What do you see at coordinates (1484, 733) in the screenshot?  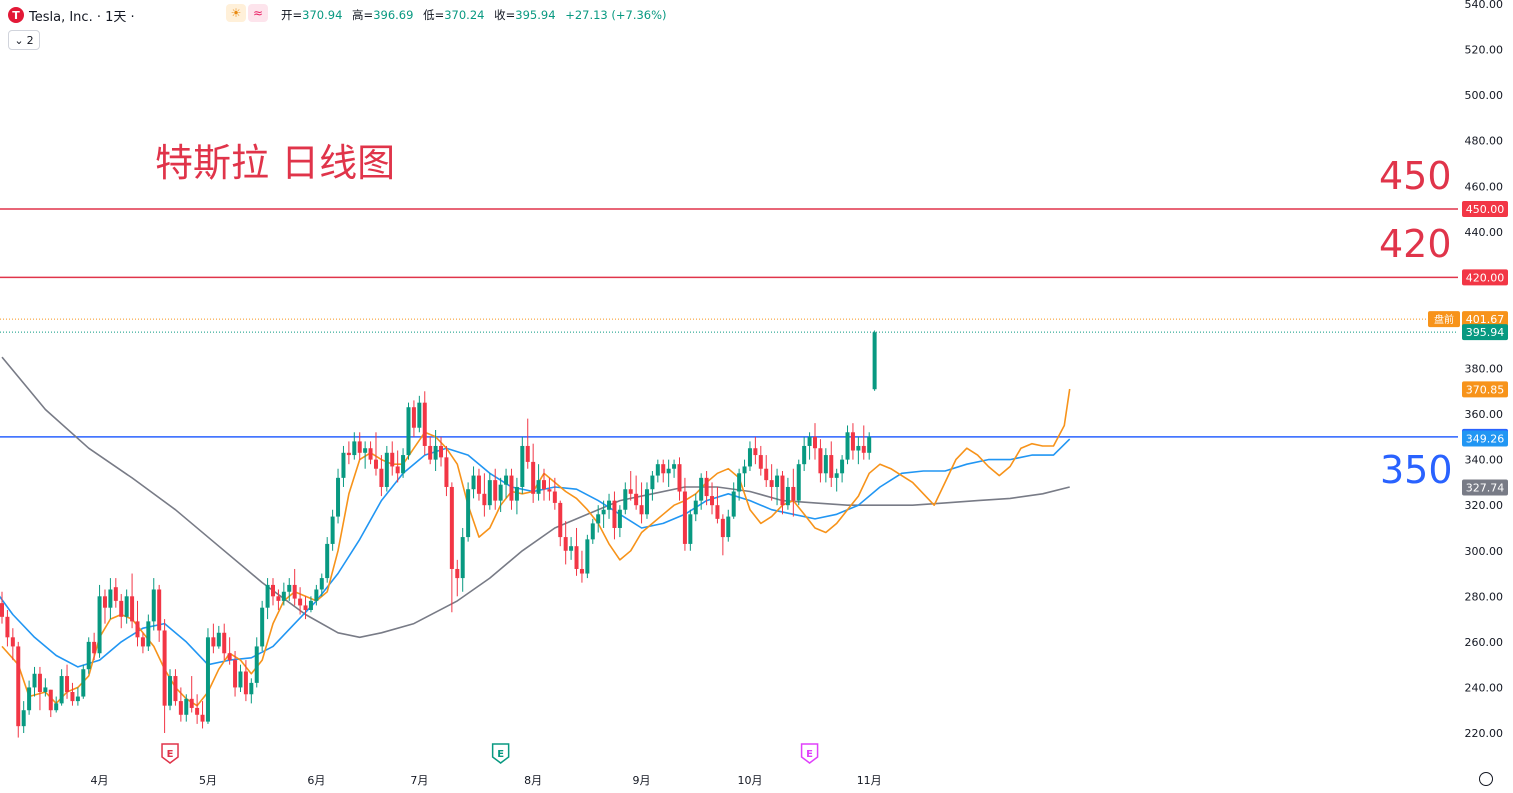 I see `price-tick-label: 220.00` at bounding box center [1484, 733].